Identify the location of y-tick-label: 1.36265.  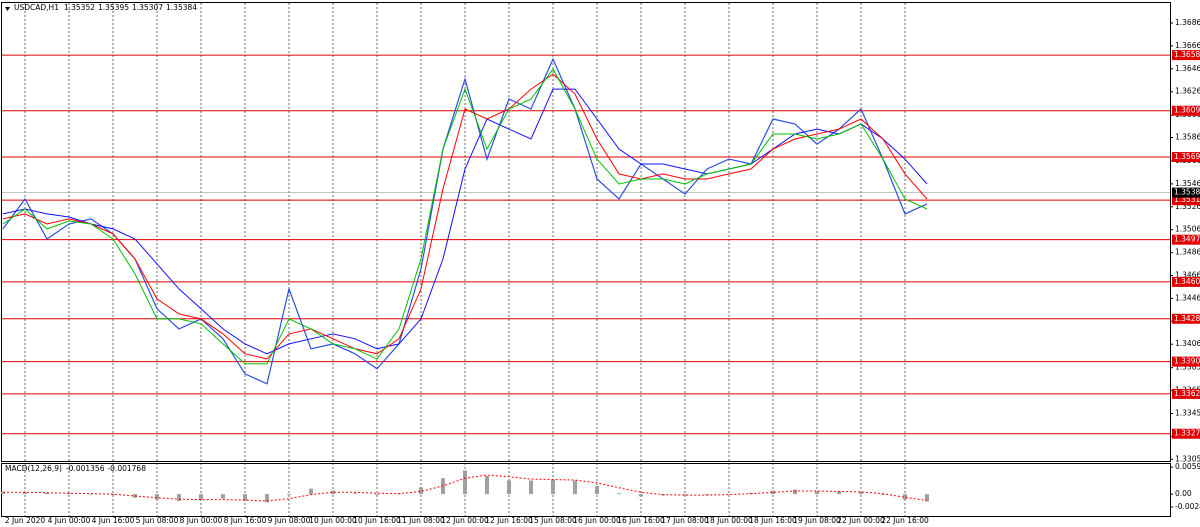
(1187, 91).